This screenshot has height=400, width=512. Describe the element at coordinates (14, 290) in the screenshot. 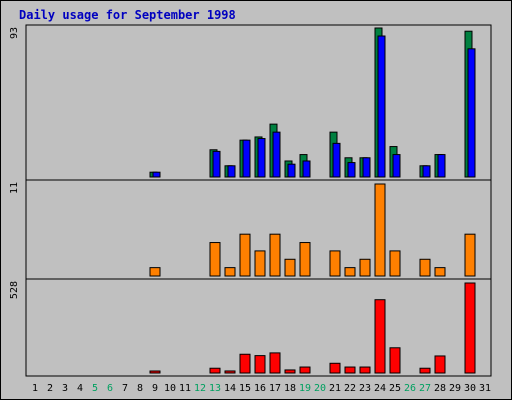

I see `y-max-label-kbytes: 528` at that location.